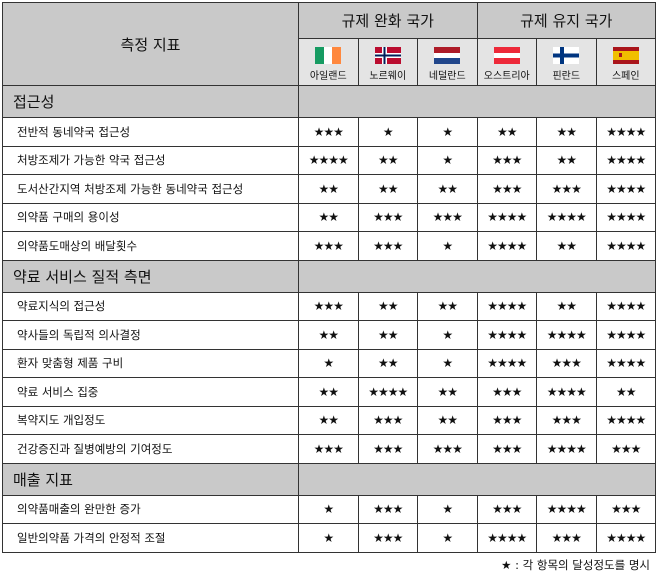  I want to click on table-row: 약료지식의 접근성 ★★★ ★★ ★★ ★★★★ ★★ ★★★★, so click(329, 306).